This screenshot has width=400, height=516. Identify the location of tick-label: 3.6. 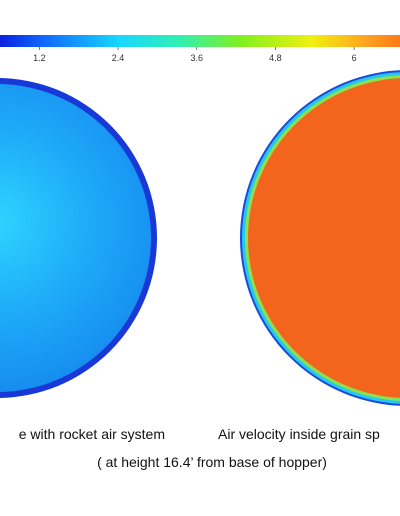
(196, 58).